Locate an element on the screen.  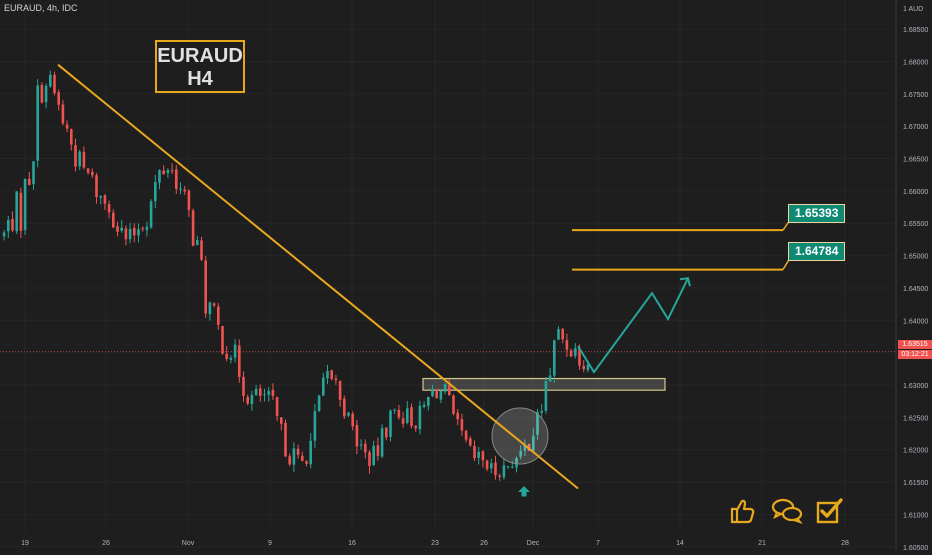
price-tick-label: 1.67500 is located at coordinates (915, 95).